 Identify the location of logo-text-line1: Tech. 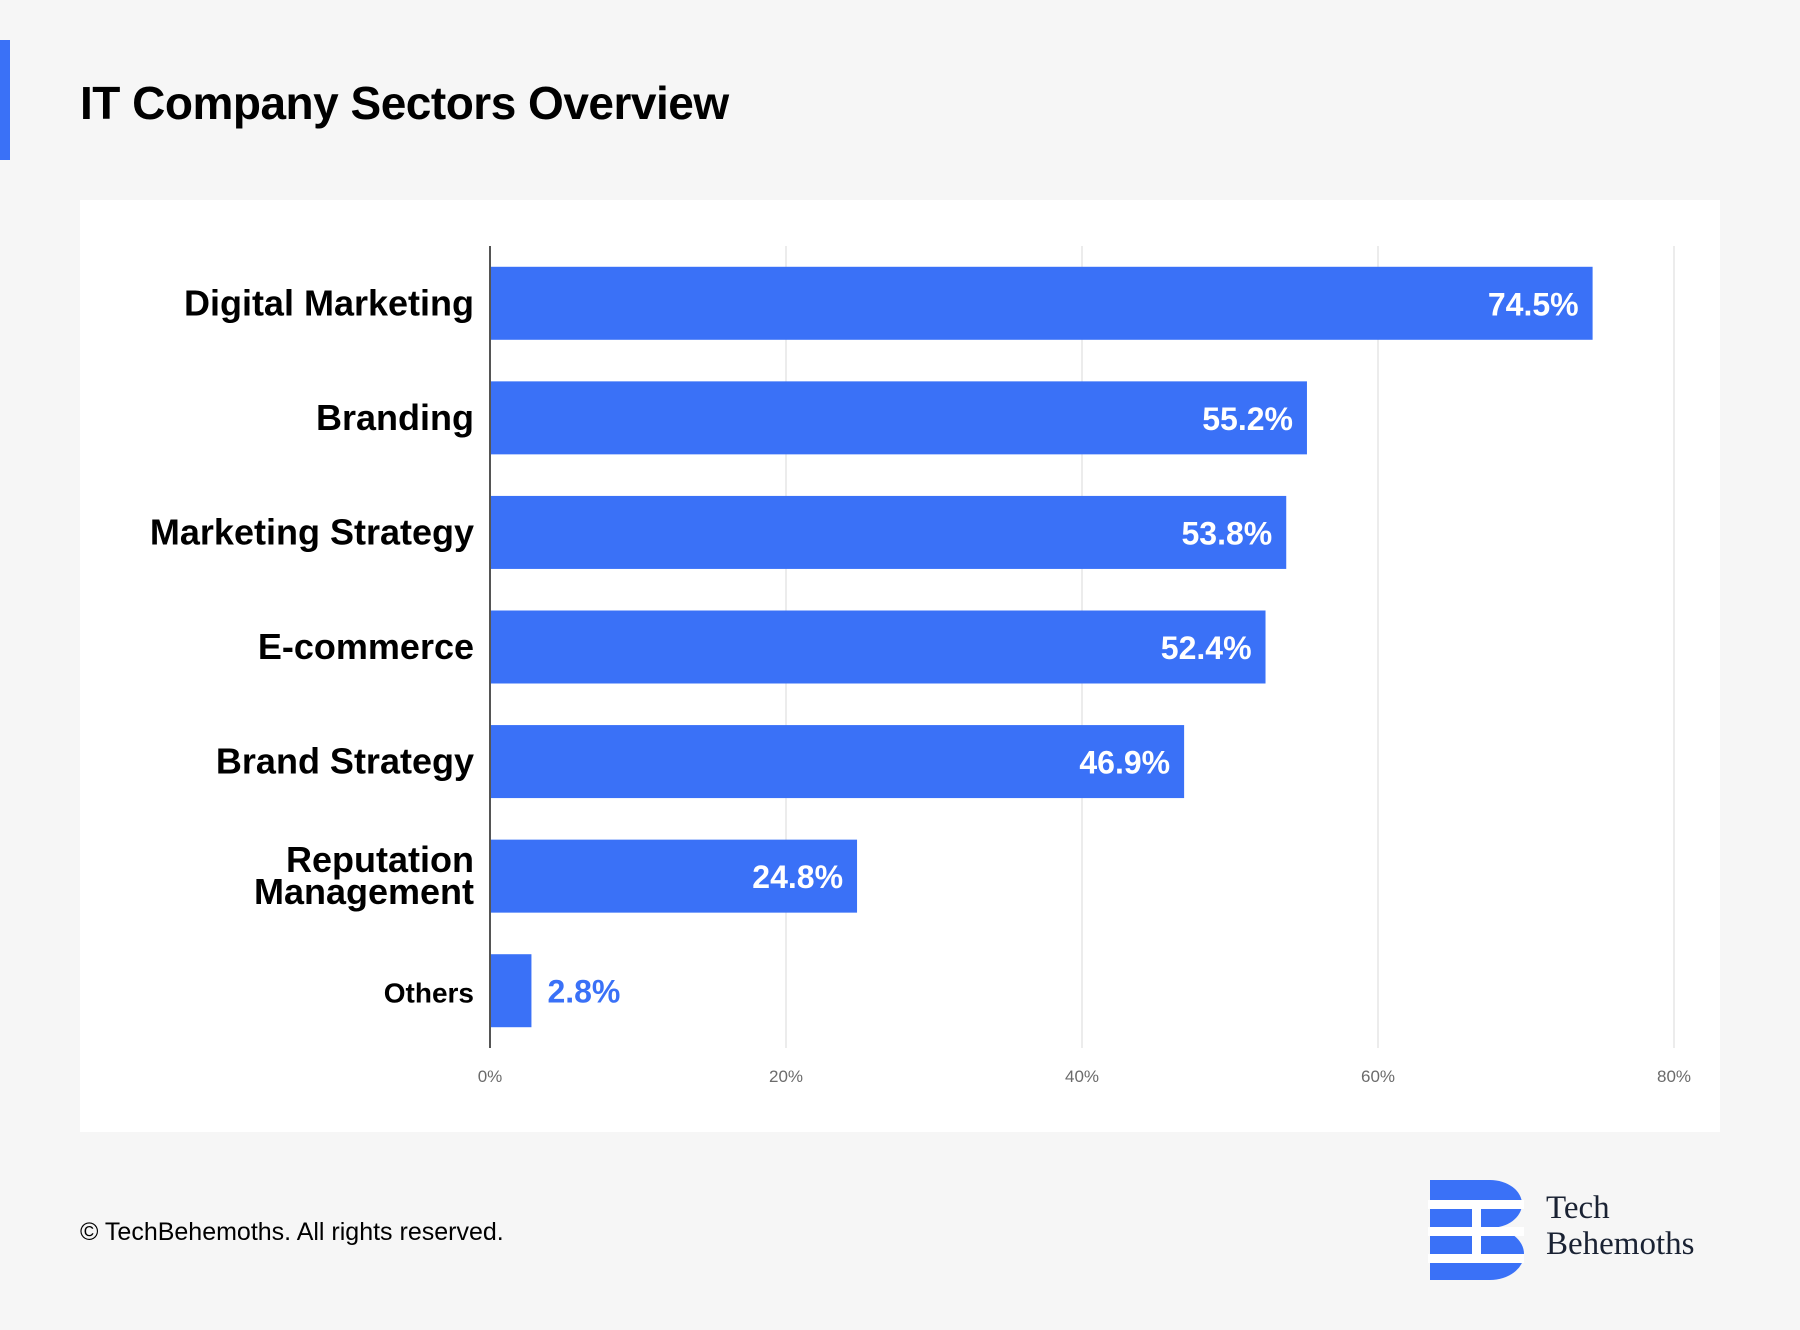
(1578, 1208).